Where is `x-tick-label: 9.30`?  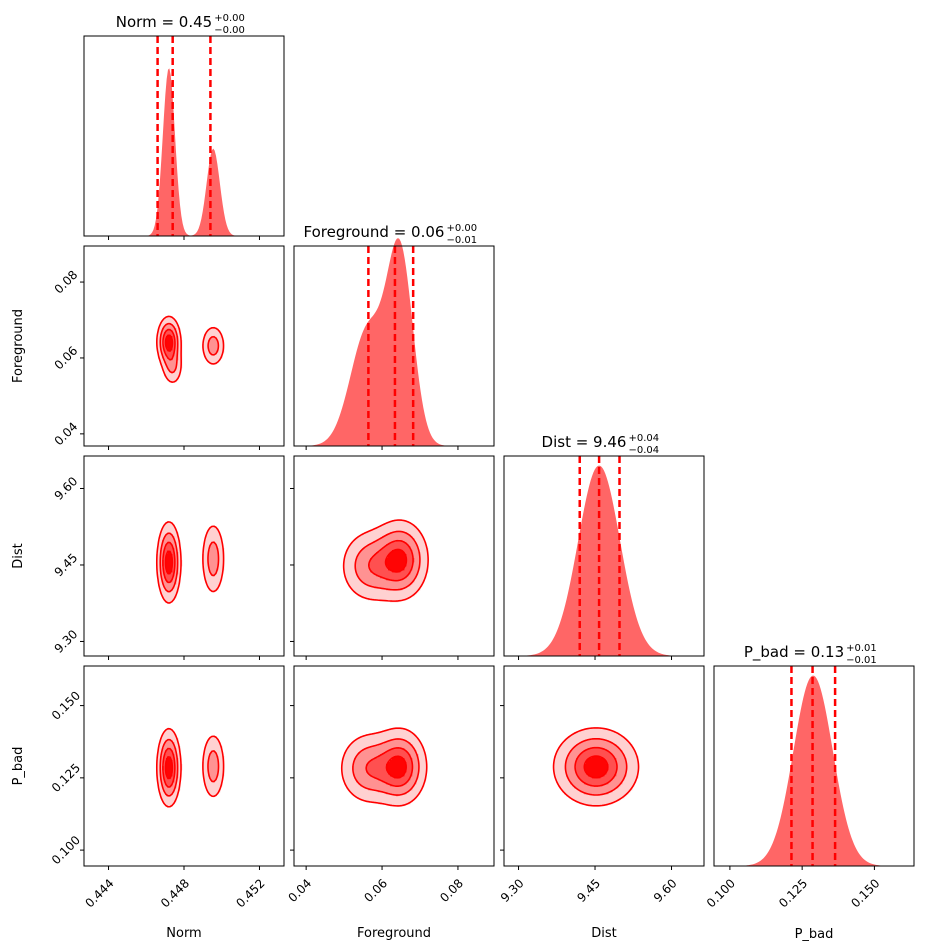 x-tick-label: 9.30 is located at coordinates (512, 890).